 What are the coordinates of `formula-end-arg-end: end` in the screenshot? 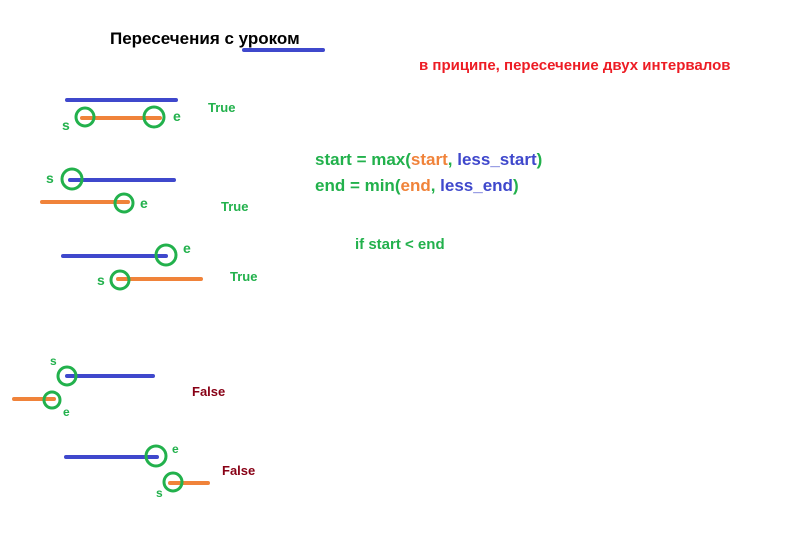 It's located at (415, 185).